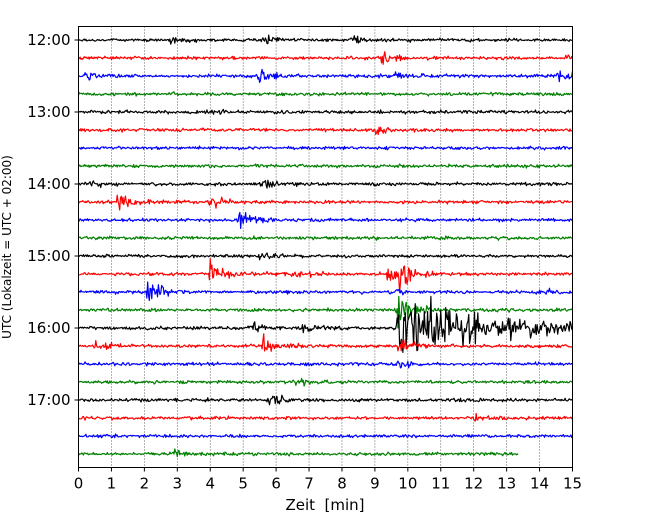 This screenshot has width=650, height=520. What do you see at coordinates (407, 484) in the screenshot?
I see `x-tick-label: 10` at bounding box center [407, 484].